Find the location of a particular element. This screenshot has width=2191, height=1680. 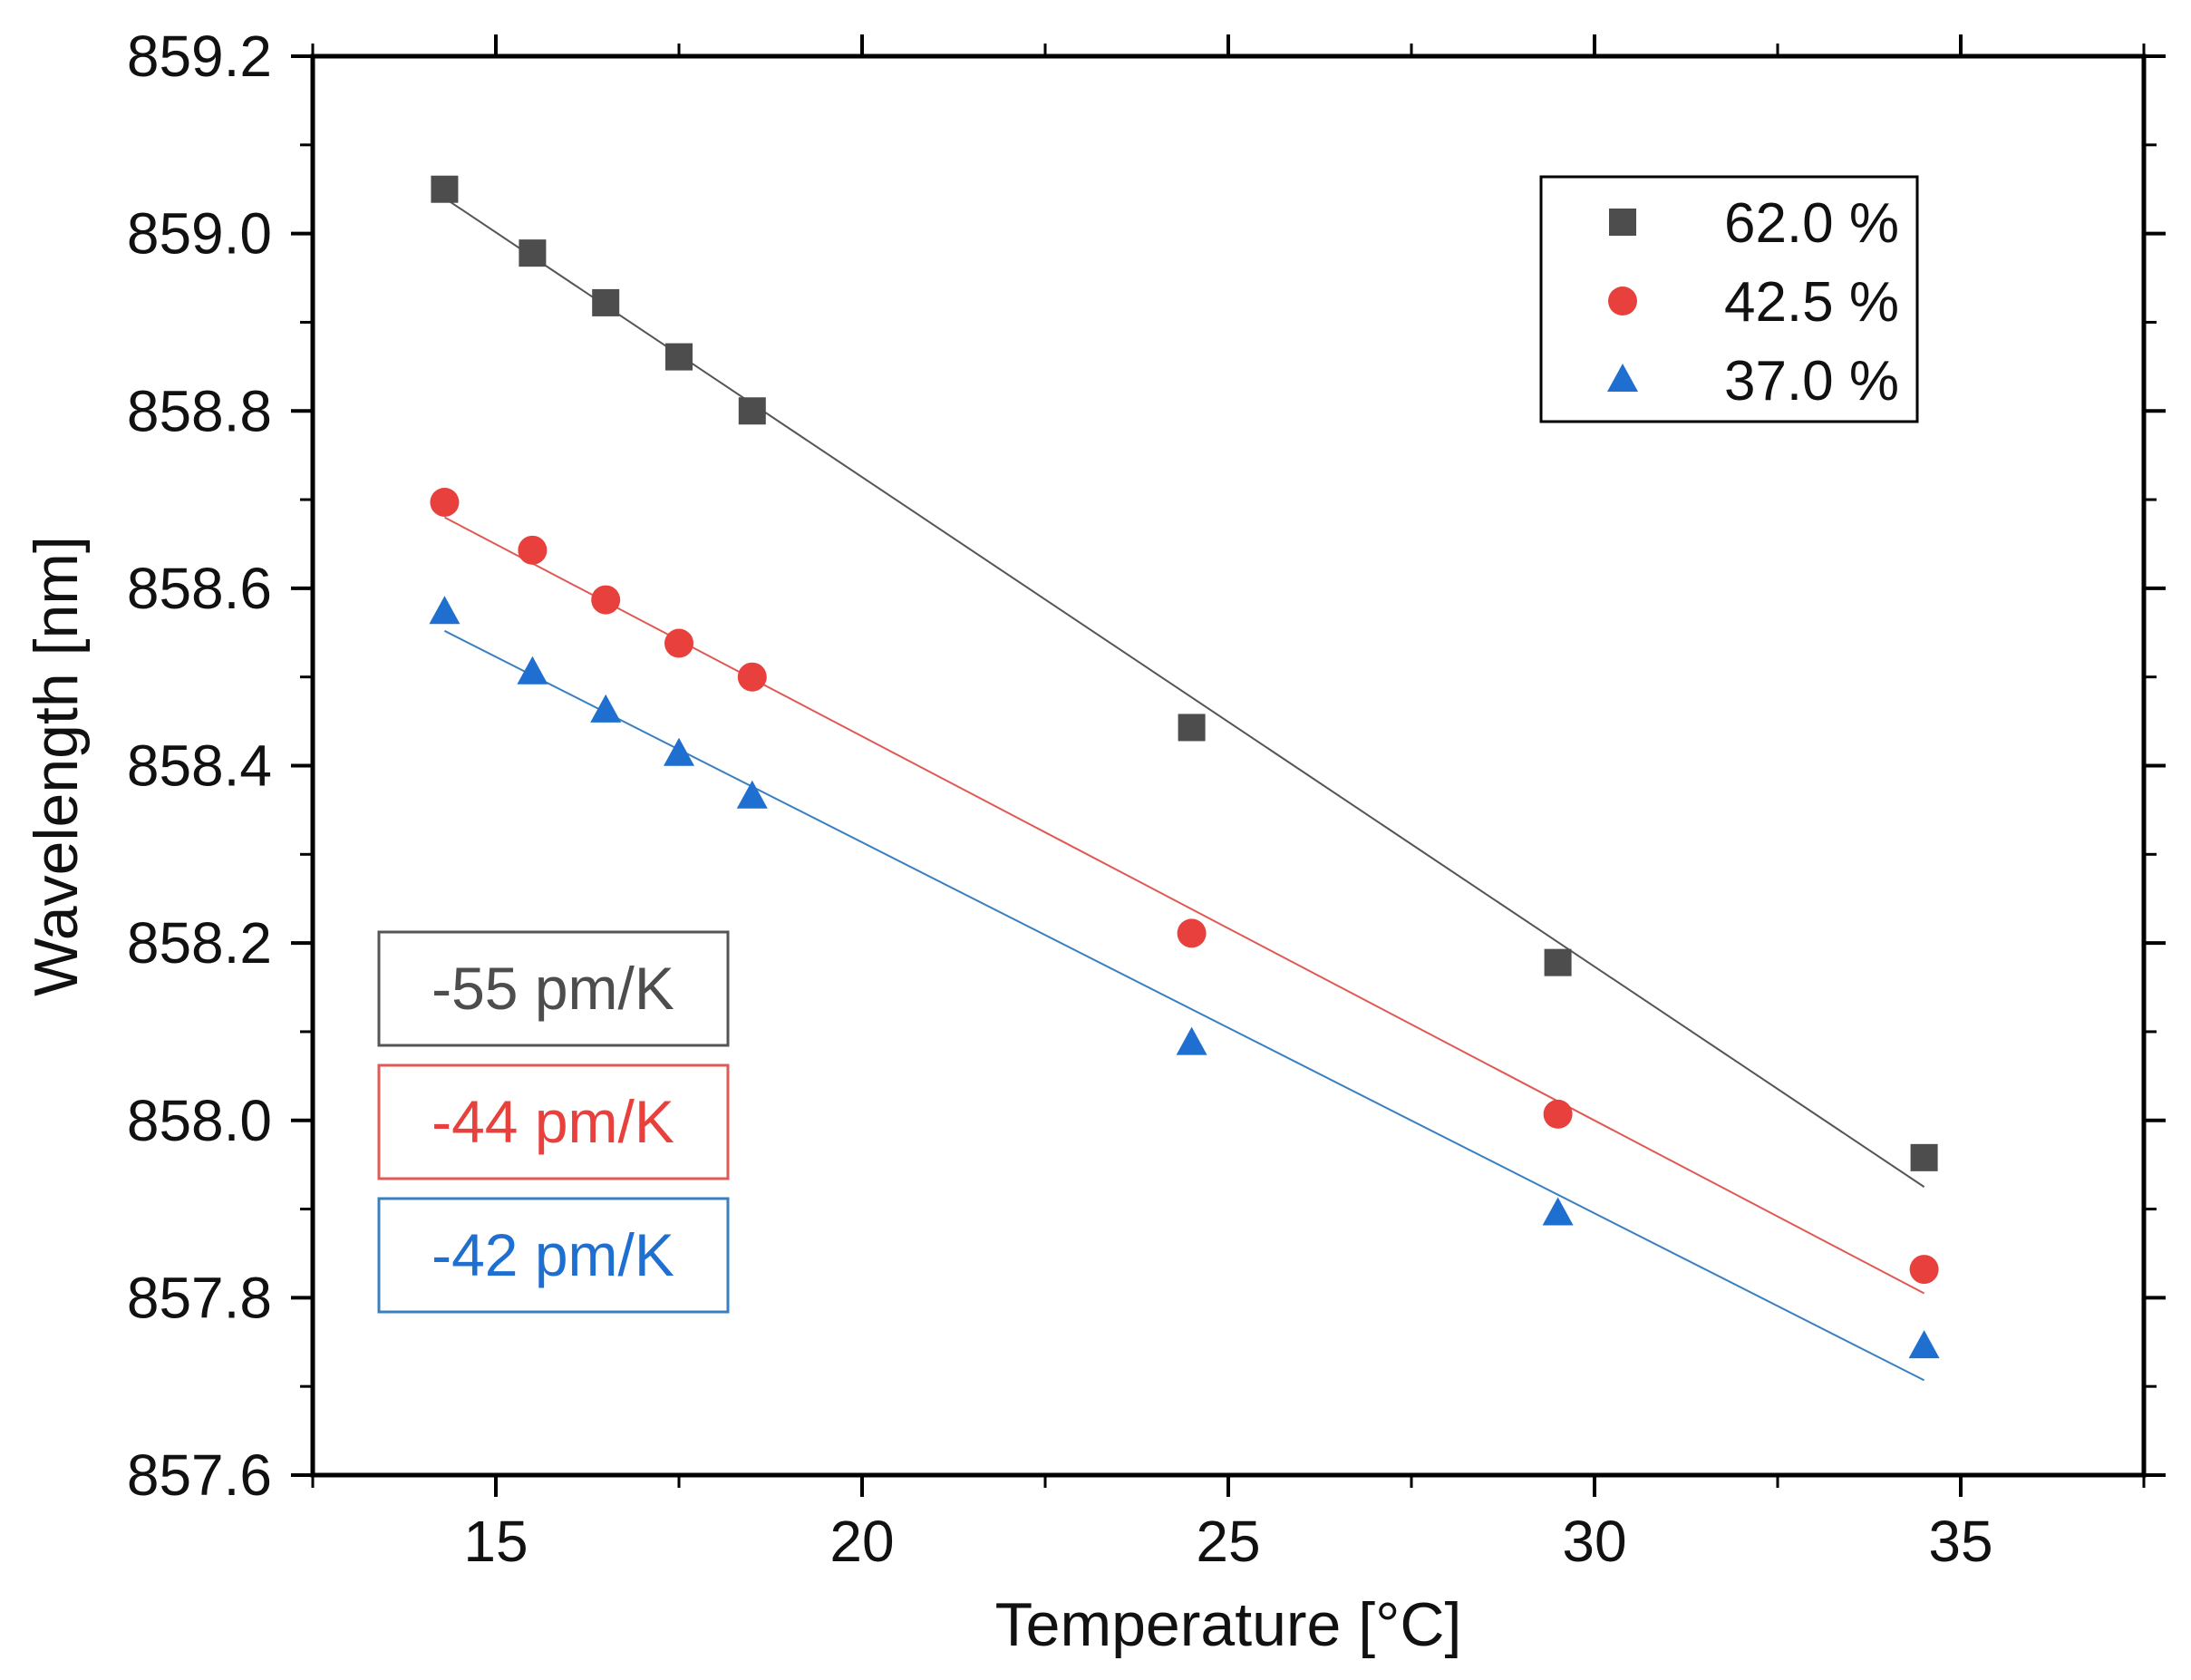

y-tick-label: 858.2 is located at coordinates (200, 943).